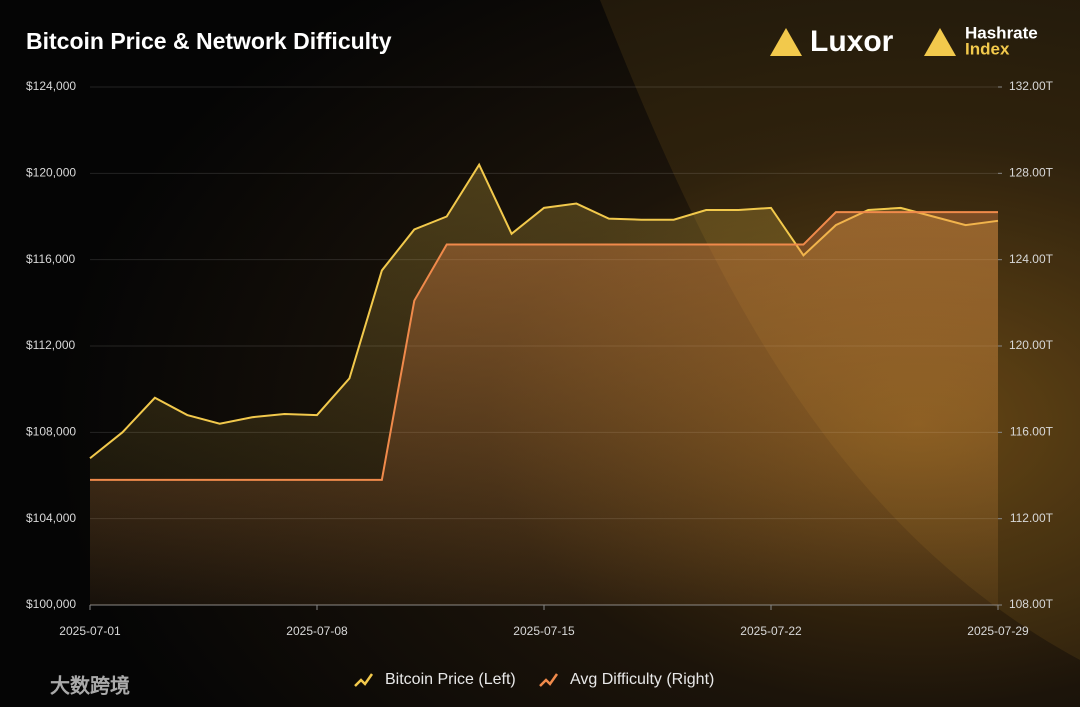  Describe the element at coordinates (1031, 259) in the screenshot. I see `y2-tick-label: 124.00T` at that location.